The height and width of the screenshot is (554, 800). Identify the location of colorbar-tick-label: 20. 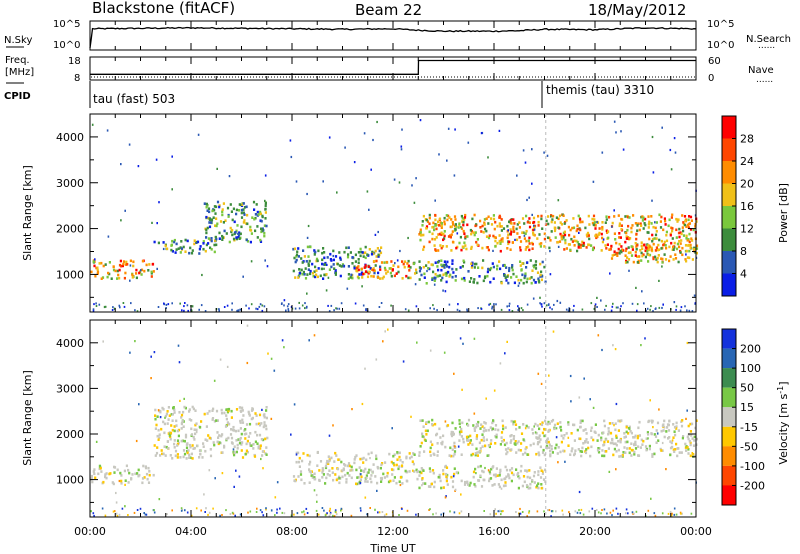
(747, 184).